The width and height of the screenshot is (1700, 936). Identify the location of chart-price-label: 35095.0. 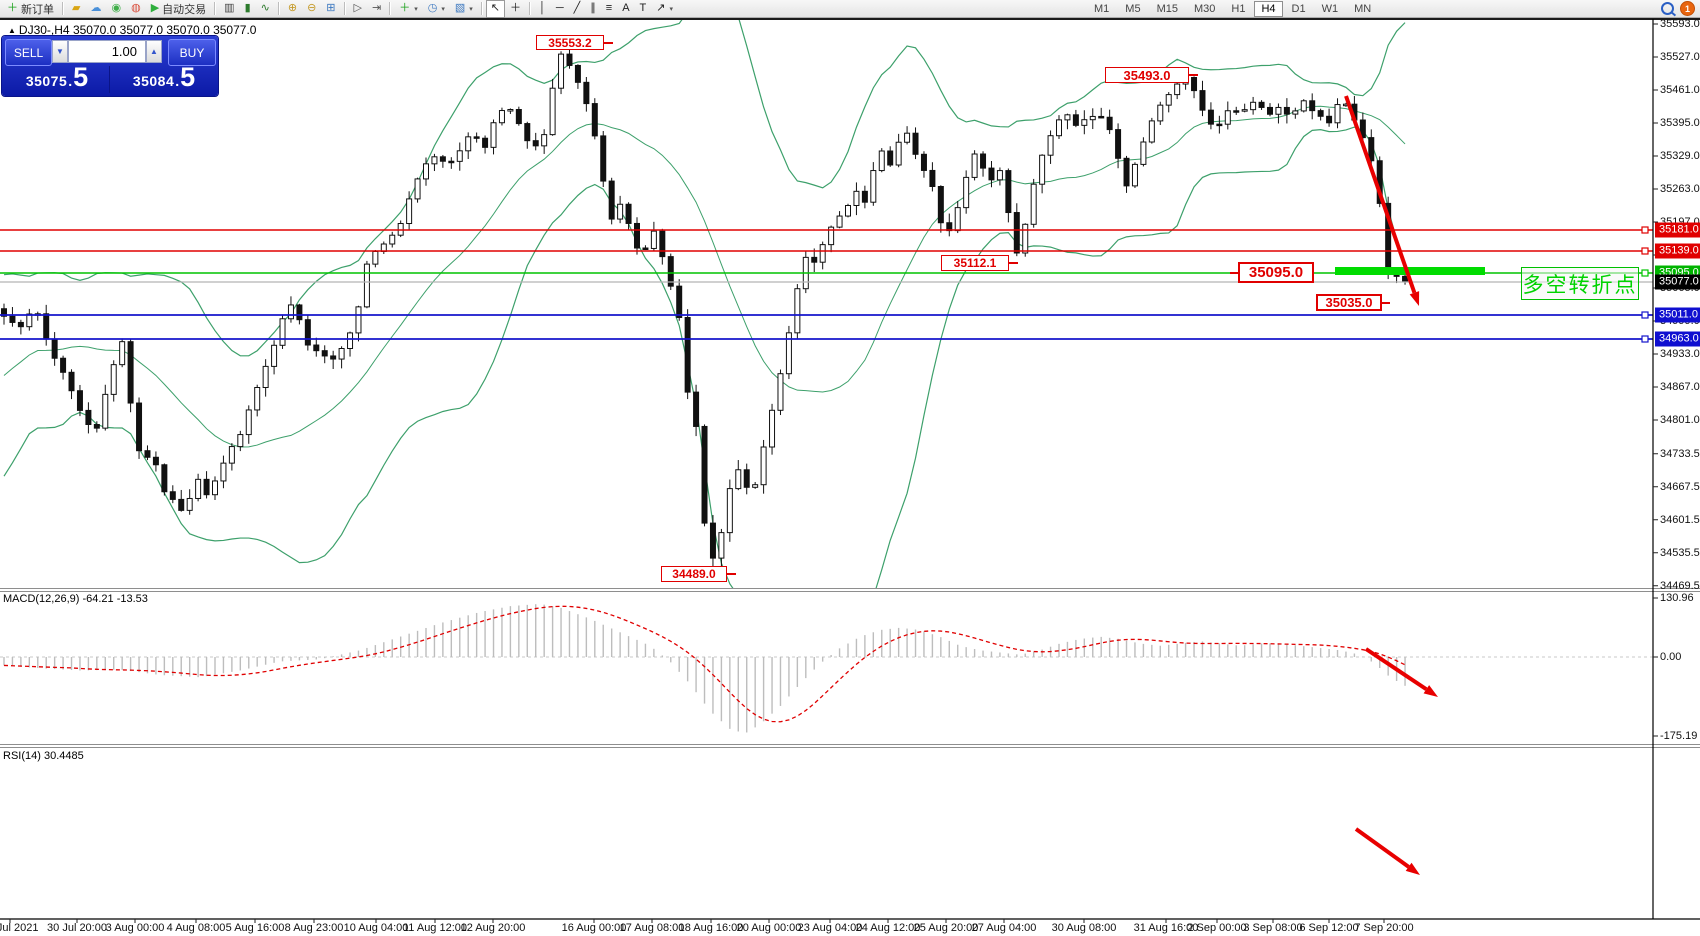
(1272, 272).